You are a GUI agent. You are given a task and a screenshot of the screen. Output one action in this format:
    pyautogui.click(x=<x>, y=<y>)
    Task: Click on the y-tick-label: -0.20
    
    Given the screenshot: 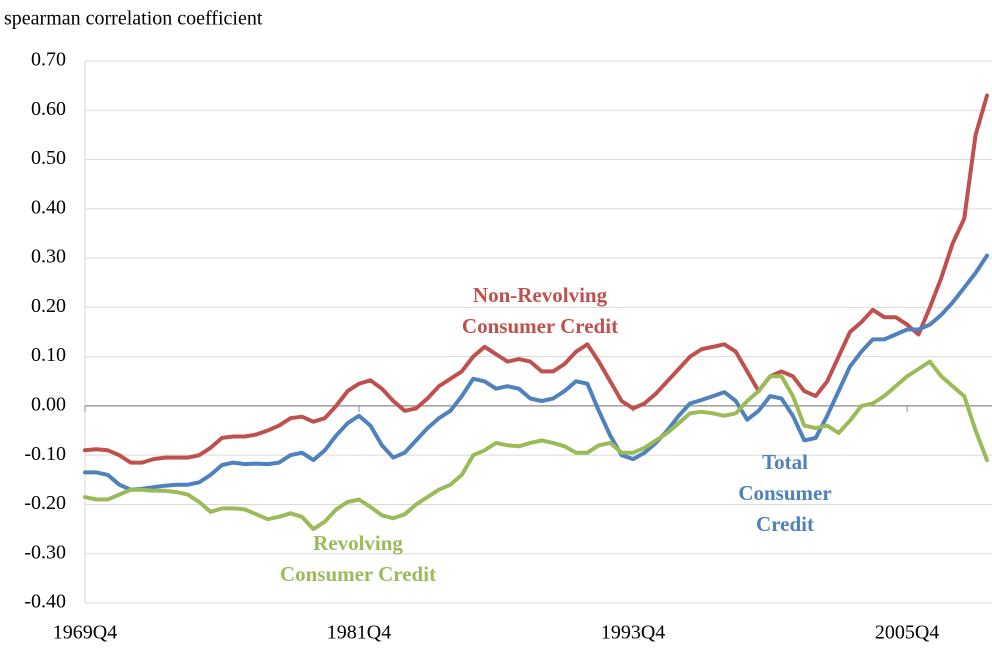 What is the action you would take?
    pyautogui.click(x=45, y=503)
    